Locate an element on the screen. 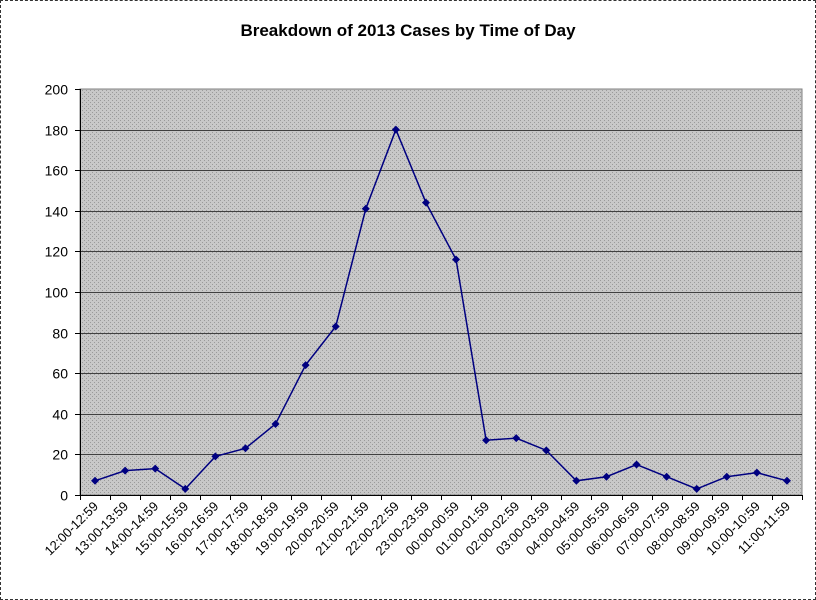 The width and height of the screenshot is (816, 600). y-tick-label: 80 is located at coordinates (60, 334).